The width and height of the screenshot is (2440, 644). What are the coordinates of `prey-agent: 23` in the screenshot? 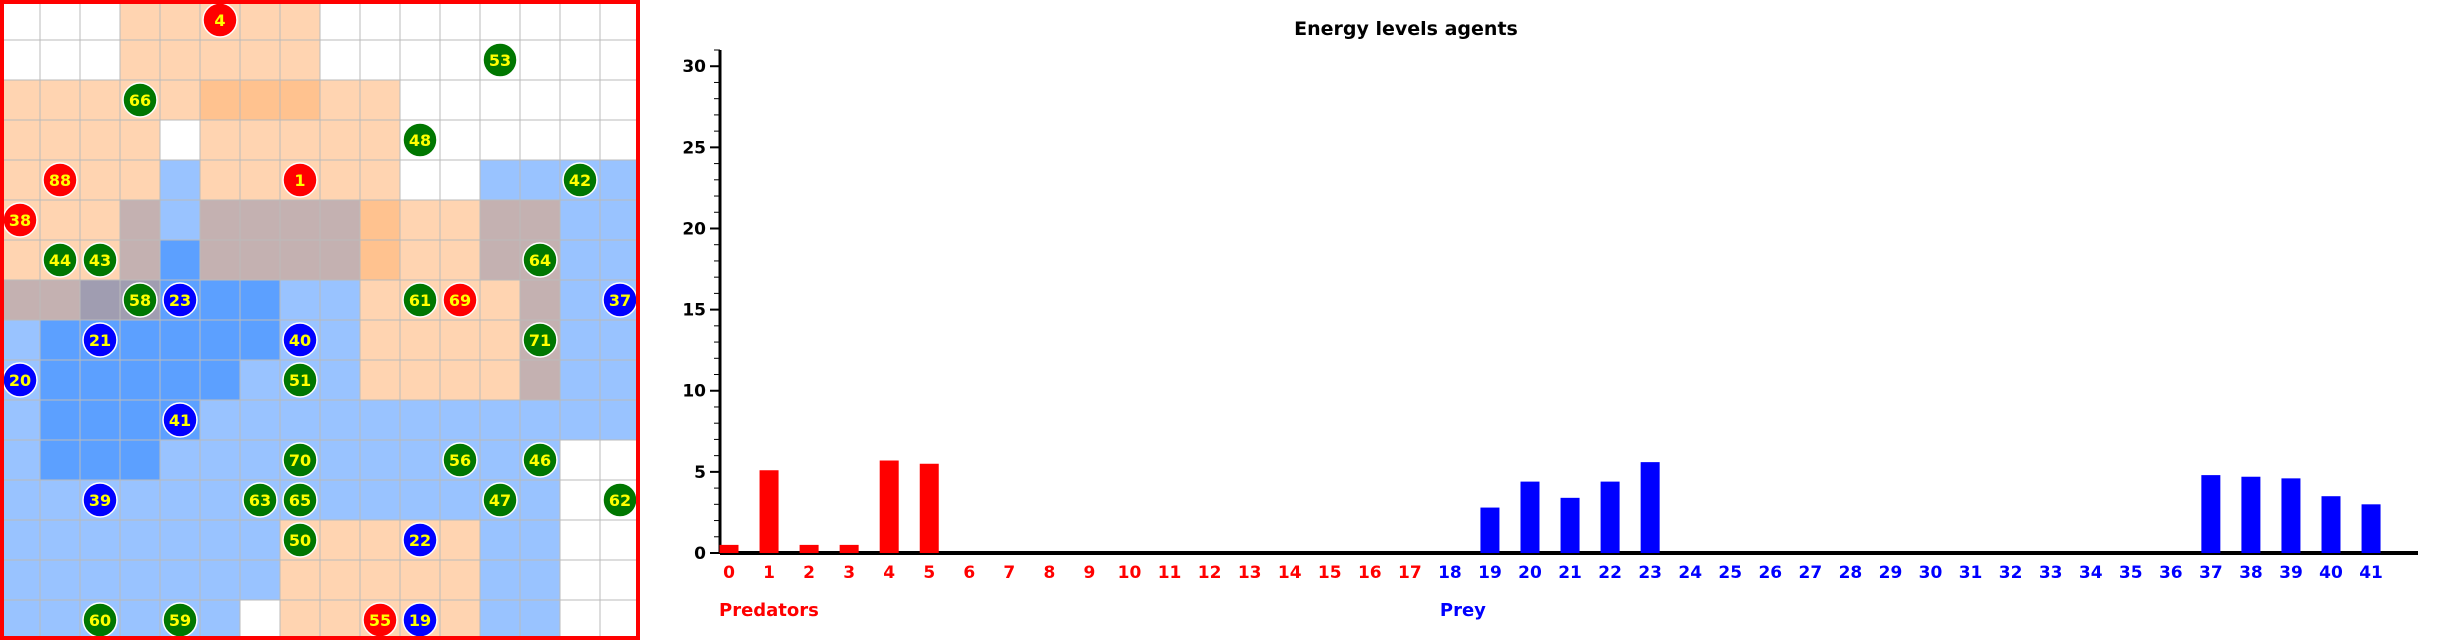 It's located at (180, 300).